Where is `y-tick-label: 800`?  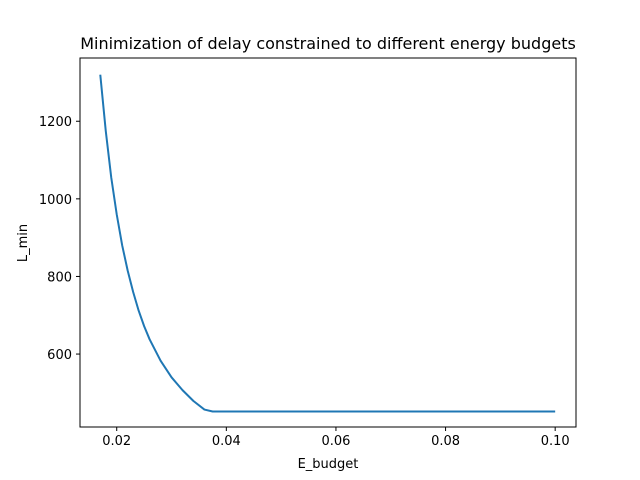 y-tick-label: 800 is located at coordinates (59, 277).